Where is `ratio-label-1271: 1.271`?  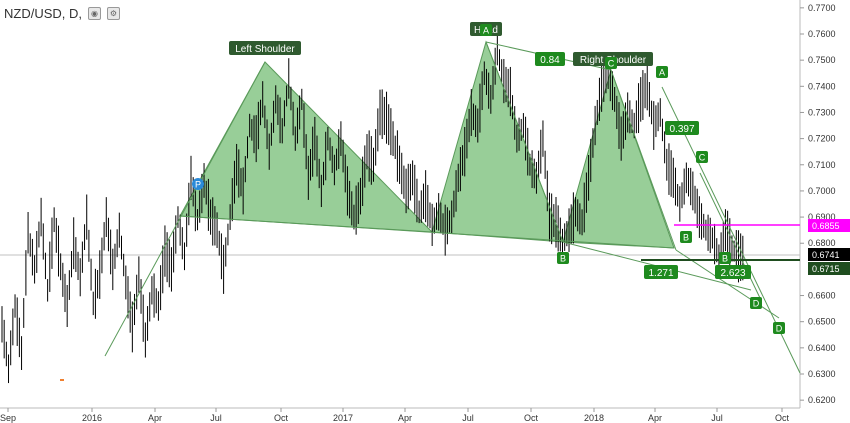 ratio-label-1271: 1.271 is located at coordinates (661, 272).